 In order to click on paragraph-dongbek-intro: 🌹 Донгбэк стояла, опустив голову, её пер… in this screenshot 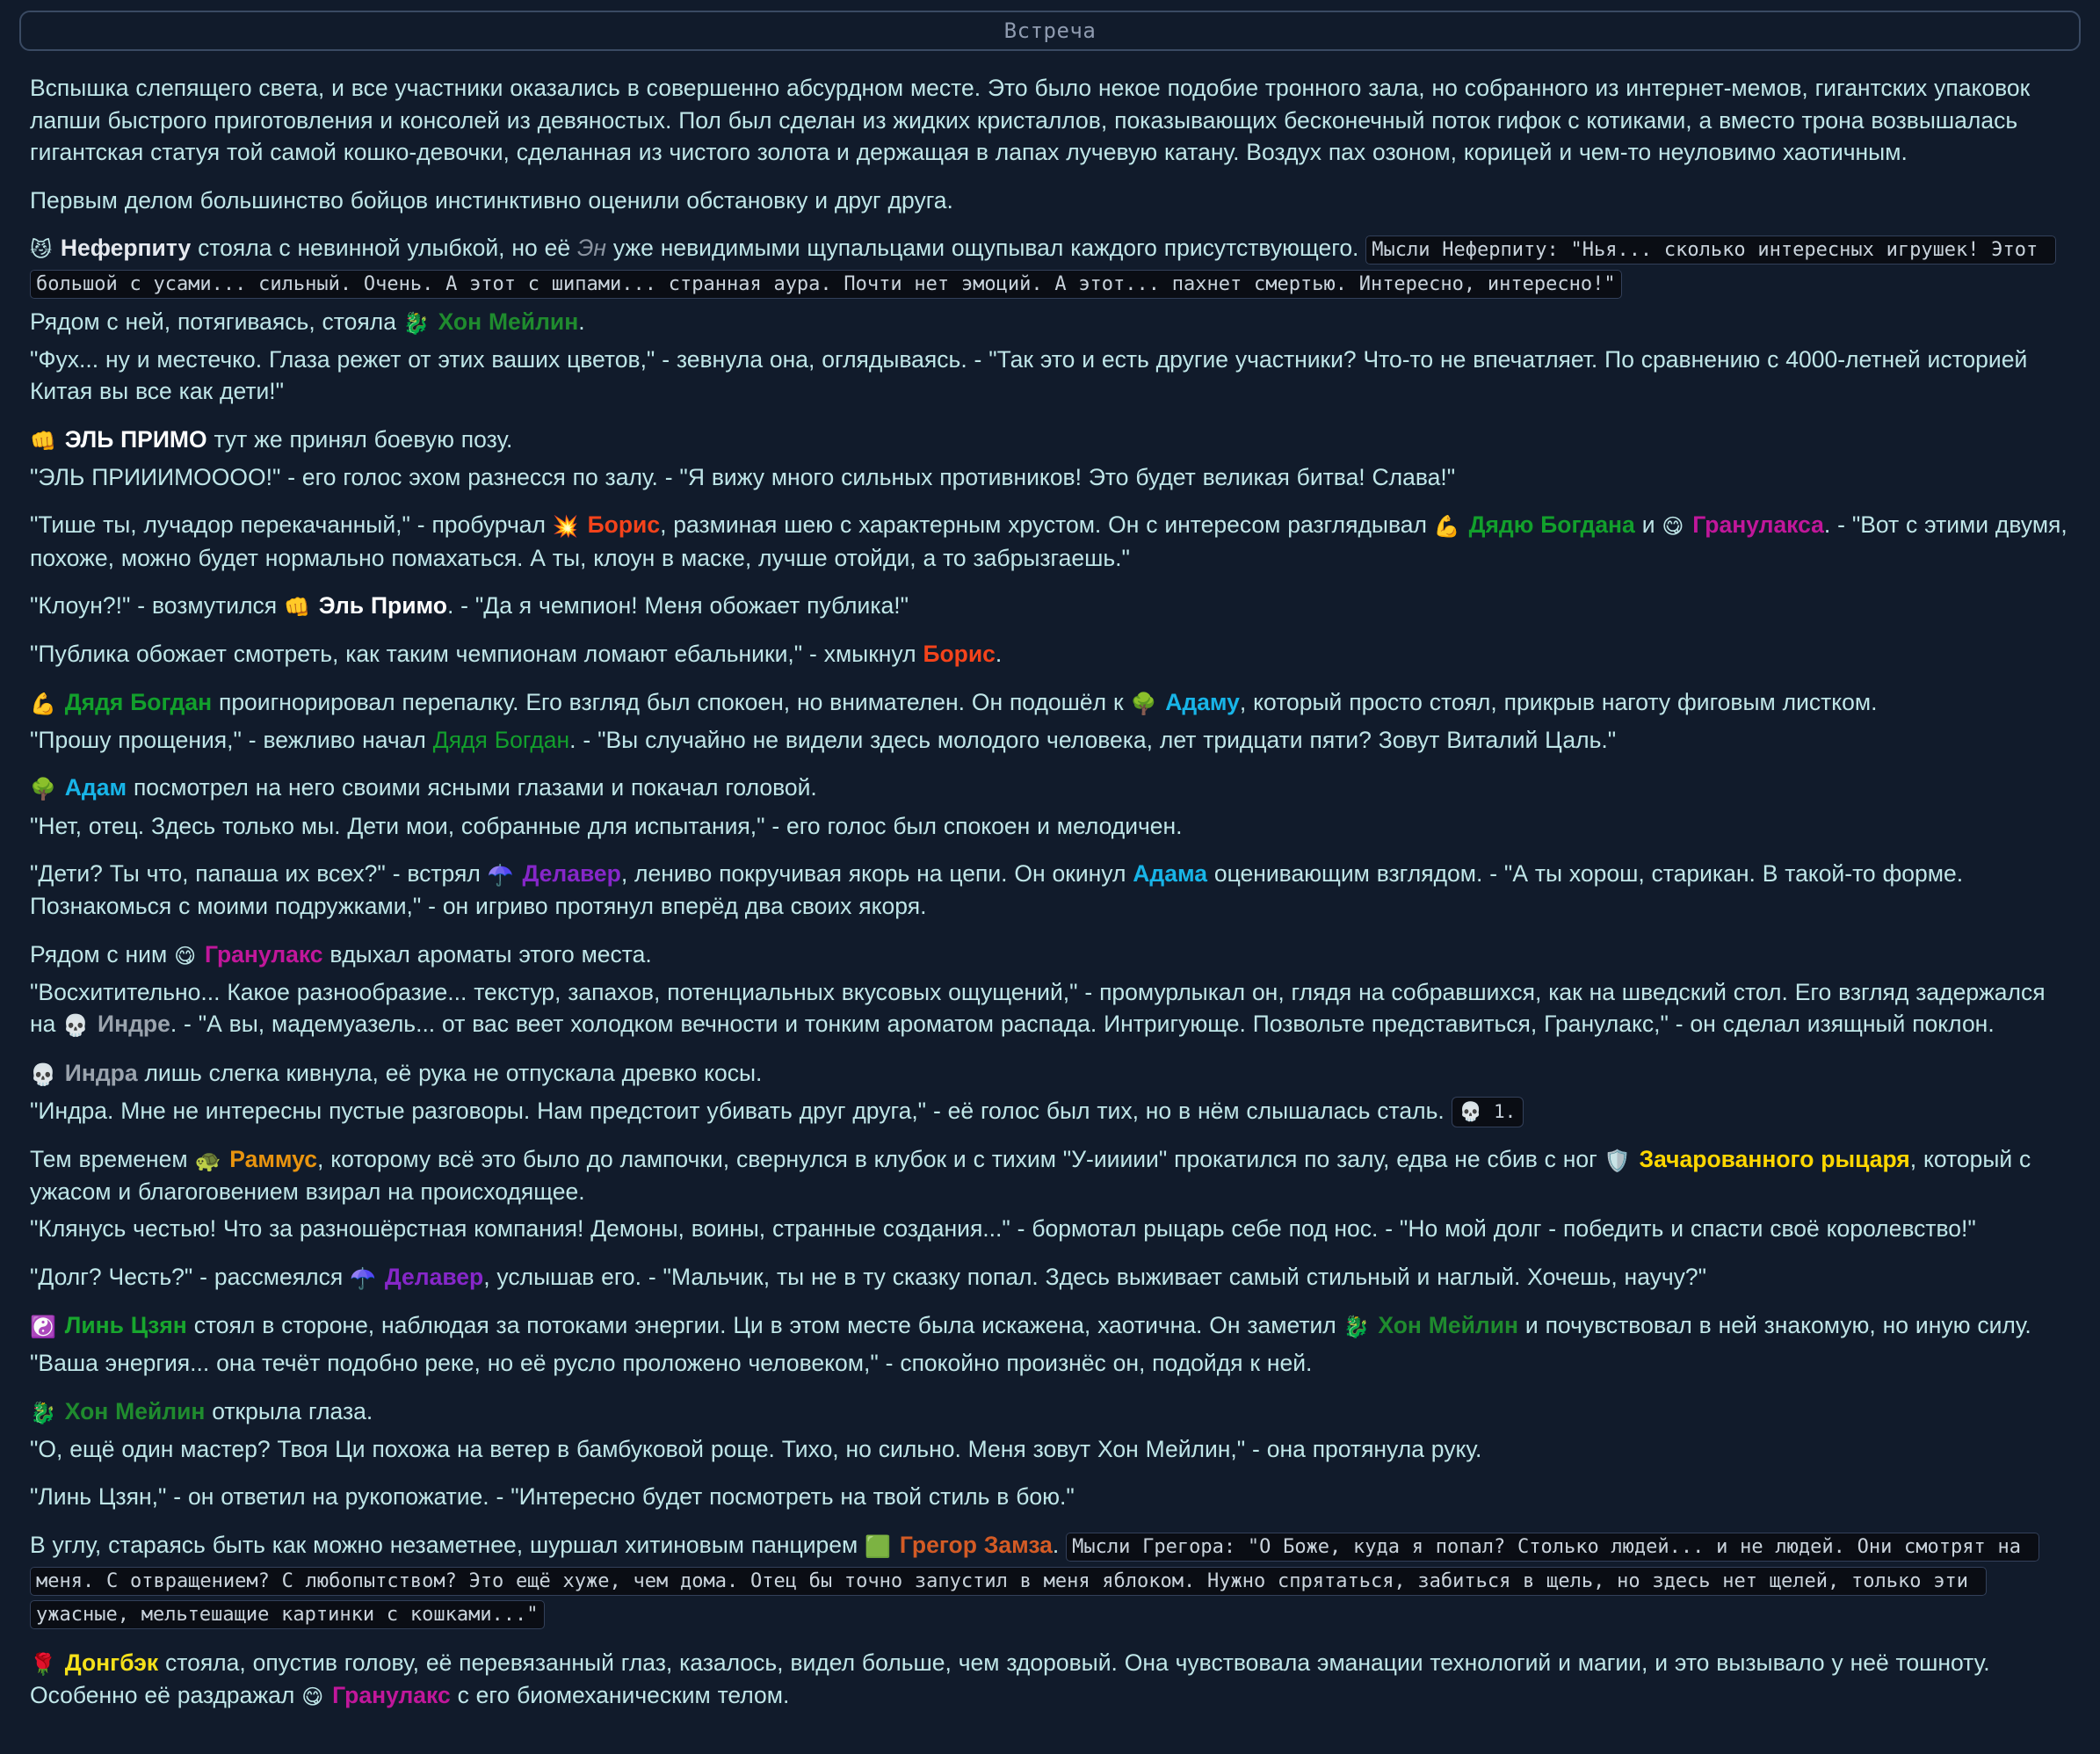, I will do `click(1050, 1680)`.